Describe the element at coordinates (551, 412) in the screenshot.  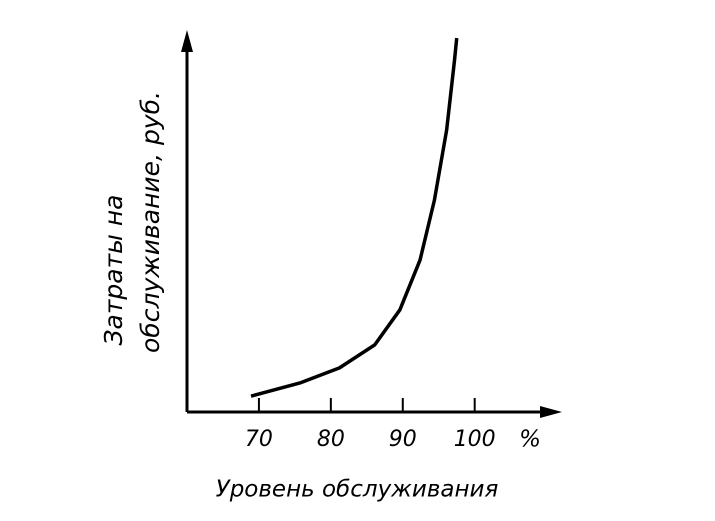
I see `x-axis-arrow` at that location.